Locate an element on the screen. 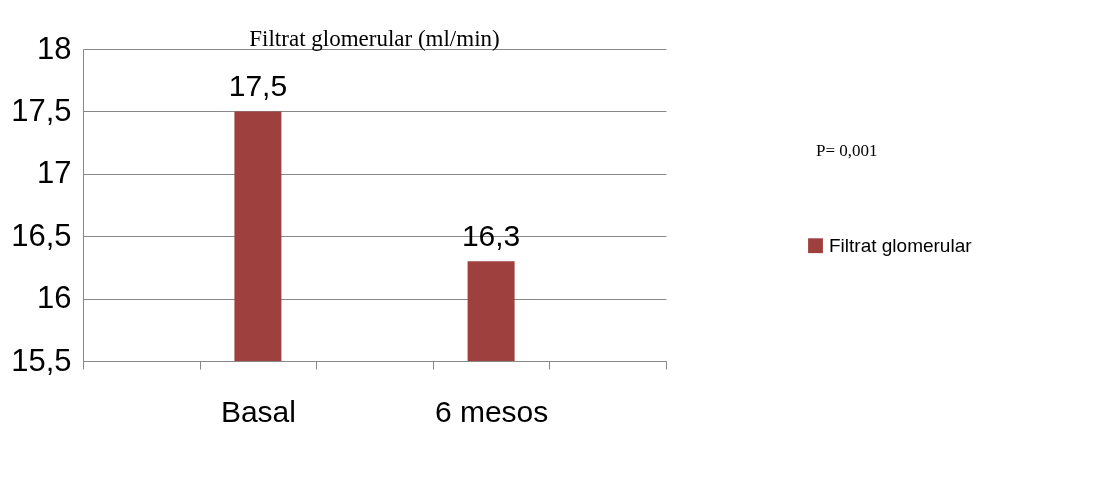 The image size is (1112, 488). y-tick-label: 18 is located at coordinates (54, 48).